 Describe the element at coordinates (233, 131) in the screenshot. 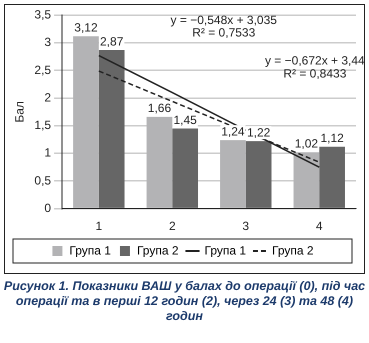

I see `data-label: 1,24` at that location.